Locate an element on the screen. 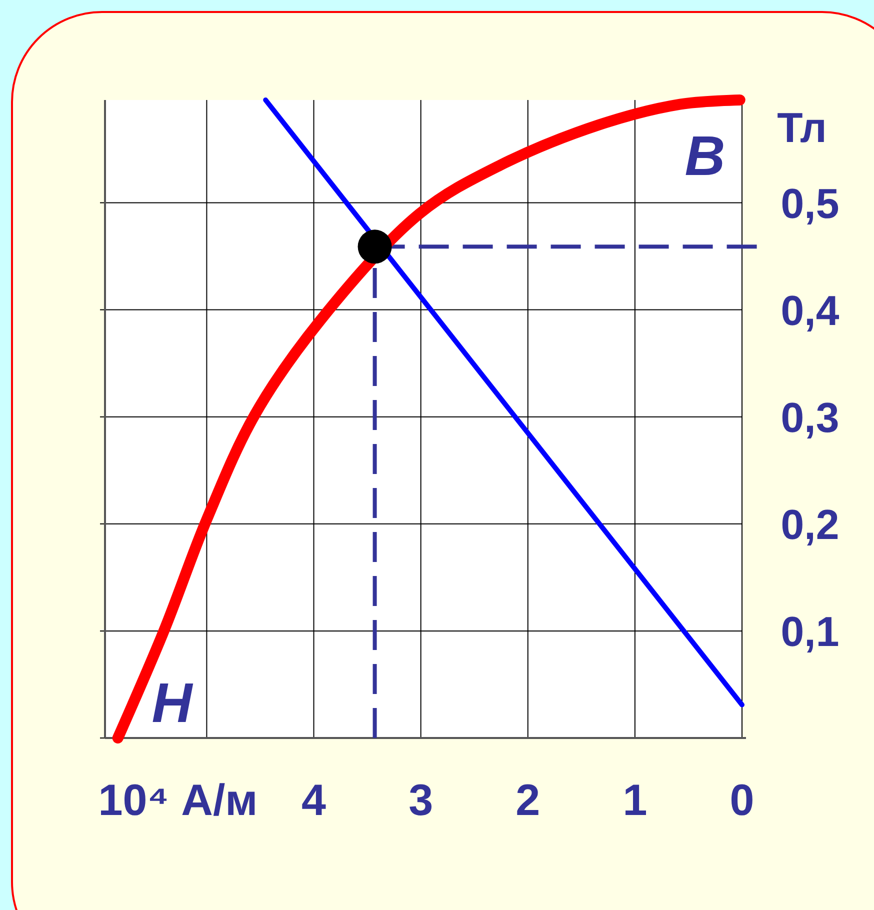  y-tick-label: 0,5 is located at coordinates (810, 203).